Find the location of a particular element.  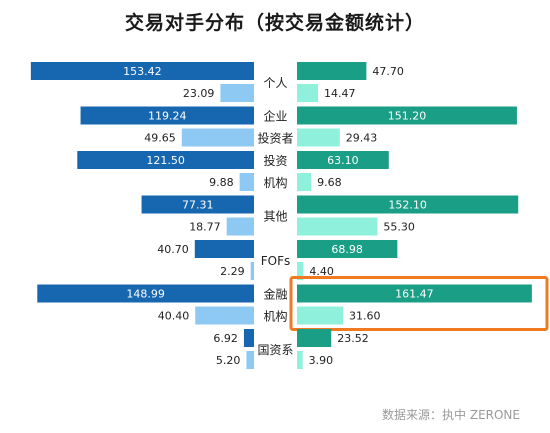

category-label: 金融 is located at coordinates (275, 294).